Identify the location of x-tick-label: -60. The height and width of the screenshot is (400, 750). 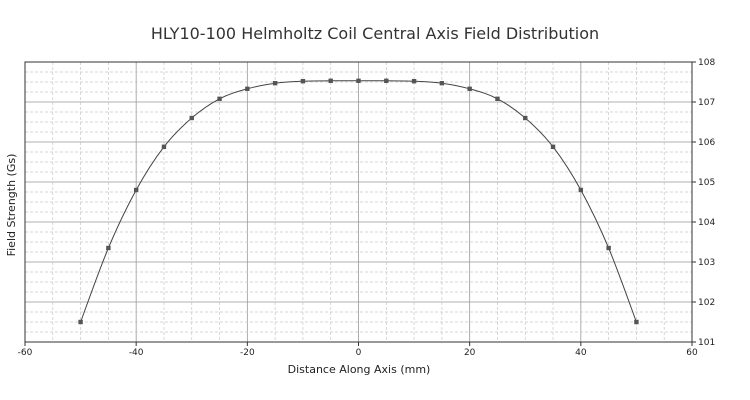
(25, 353).